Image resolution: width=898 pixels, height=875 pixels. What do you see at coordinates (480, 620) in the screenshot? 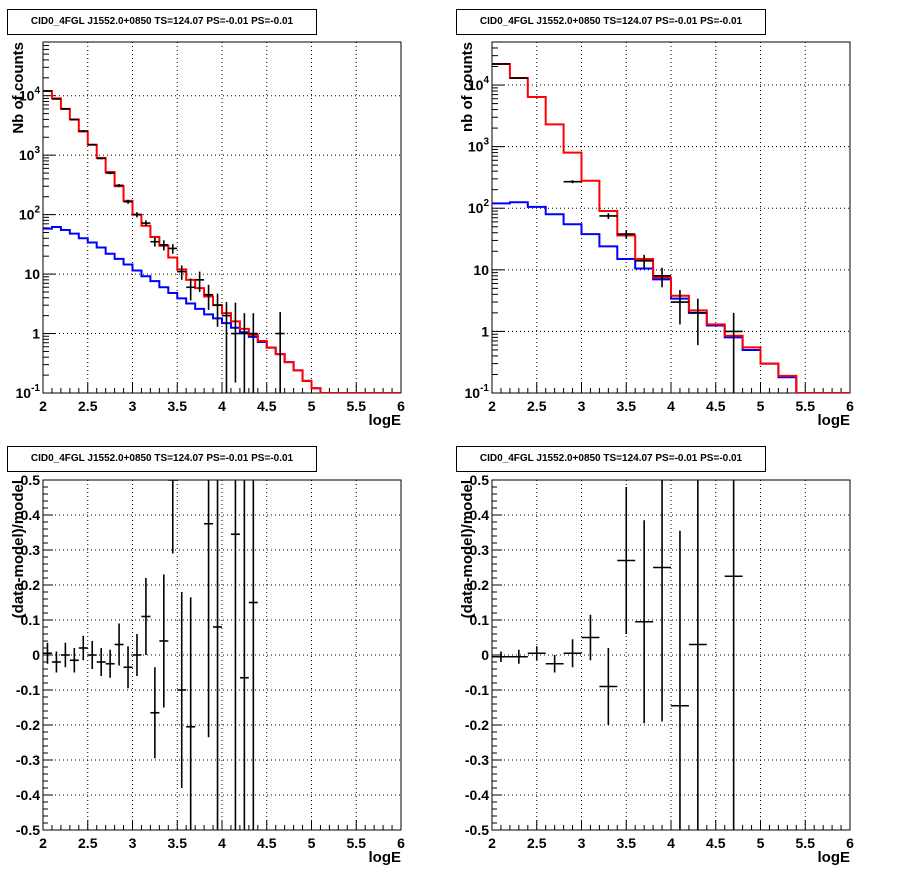
I see `y-tick-label: 0.1` at bounding box center [480, 620].